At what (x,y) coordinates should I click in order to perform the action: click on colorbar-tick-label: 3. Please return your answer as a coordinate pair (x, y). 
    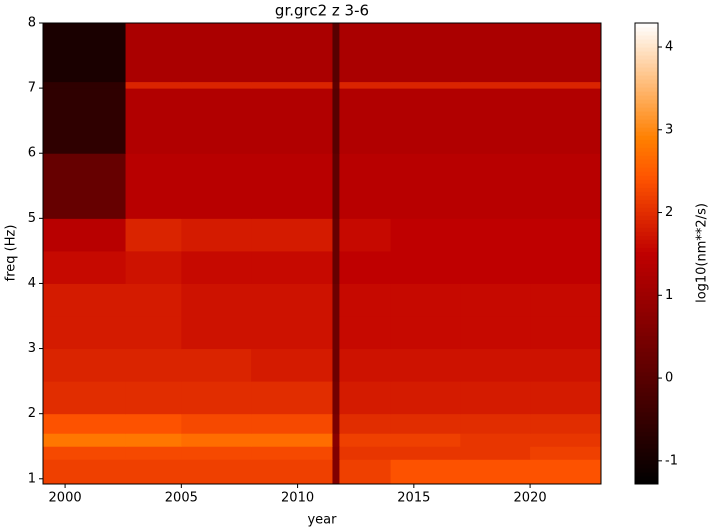
    Looking at the image, I should click on (669, 129).